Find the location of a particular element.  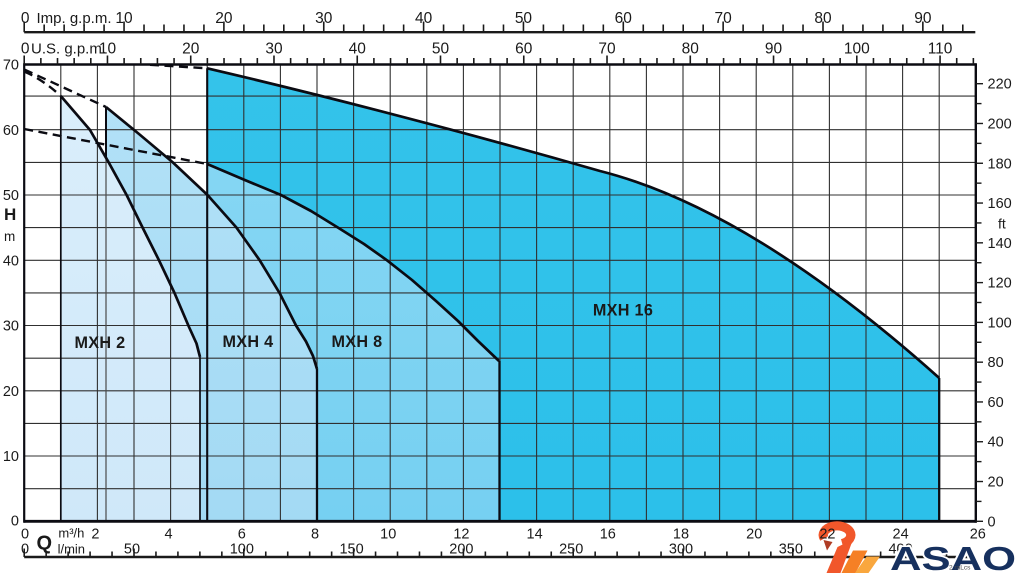

svg-text: ft is located at coordinates (1002, 224).